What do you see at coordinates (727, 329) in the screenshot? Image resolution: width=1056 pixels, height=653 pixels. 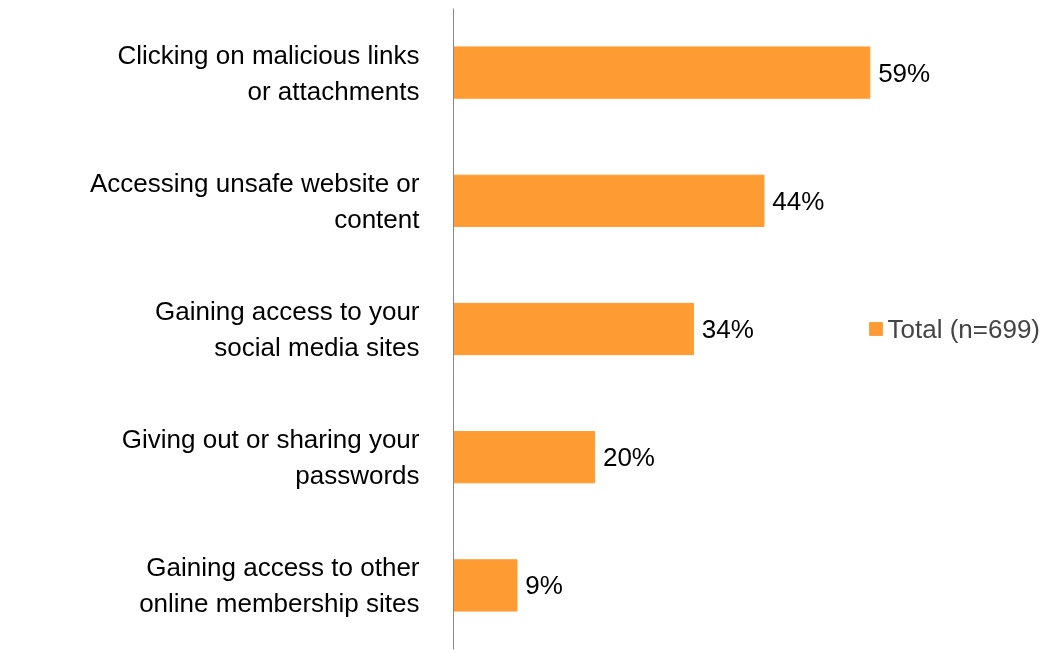 I see `data-label: 34%` at bounding box center [727, 329].